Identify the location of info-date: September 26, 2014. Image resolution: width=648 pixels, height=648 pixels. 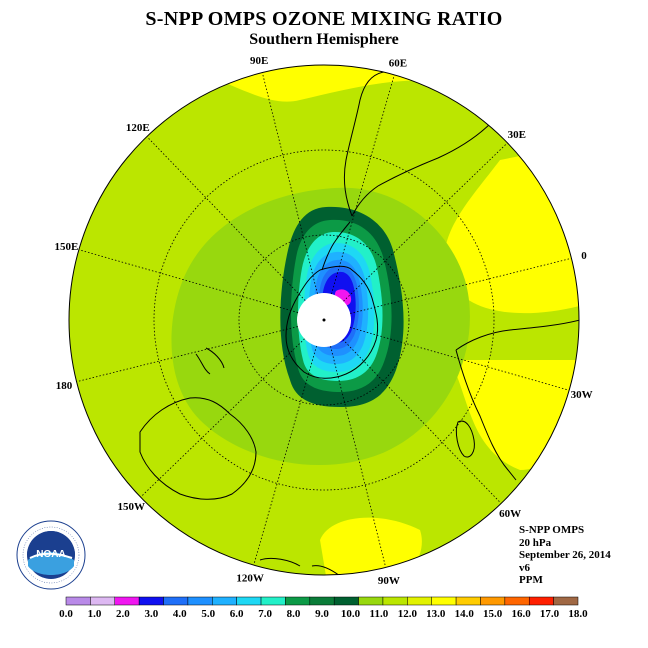
(565, 555).